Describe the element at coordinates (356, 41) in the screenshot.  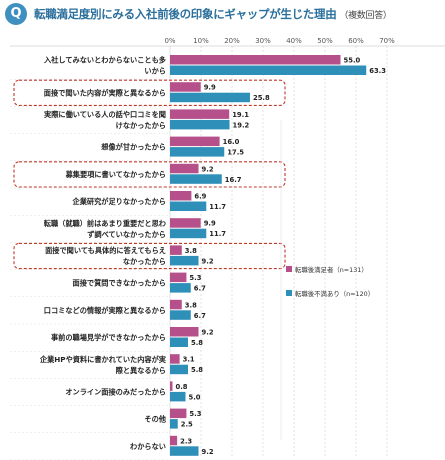
I see `x-tick-label: 60%` at that location.